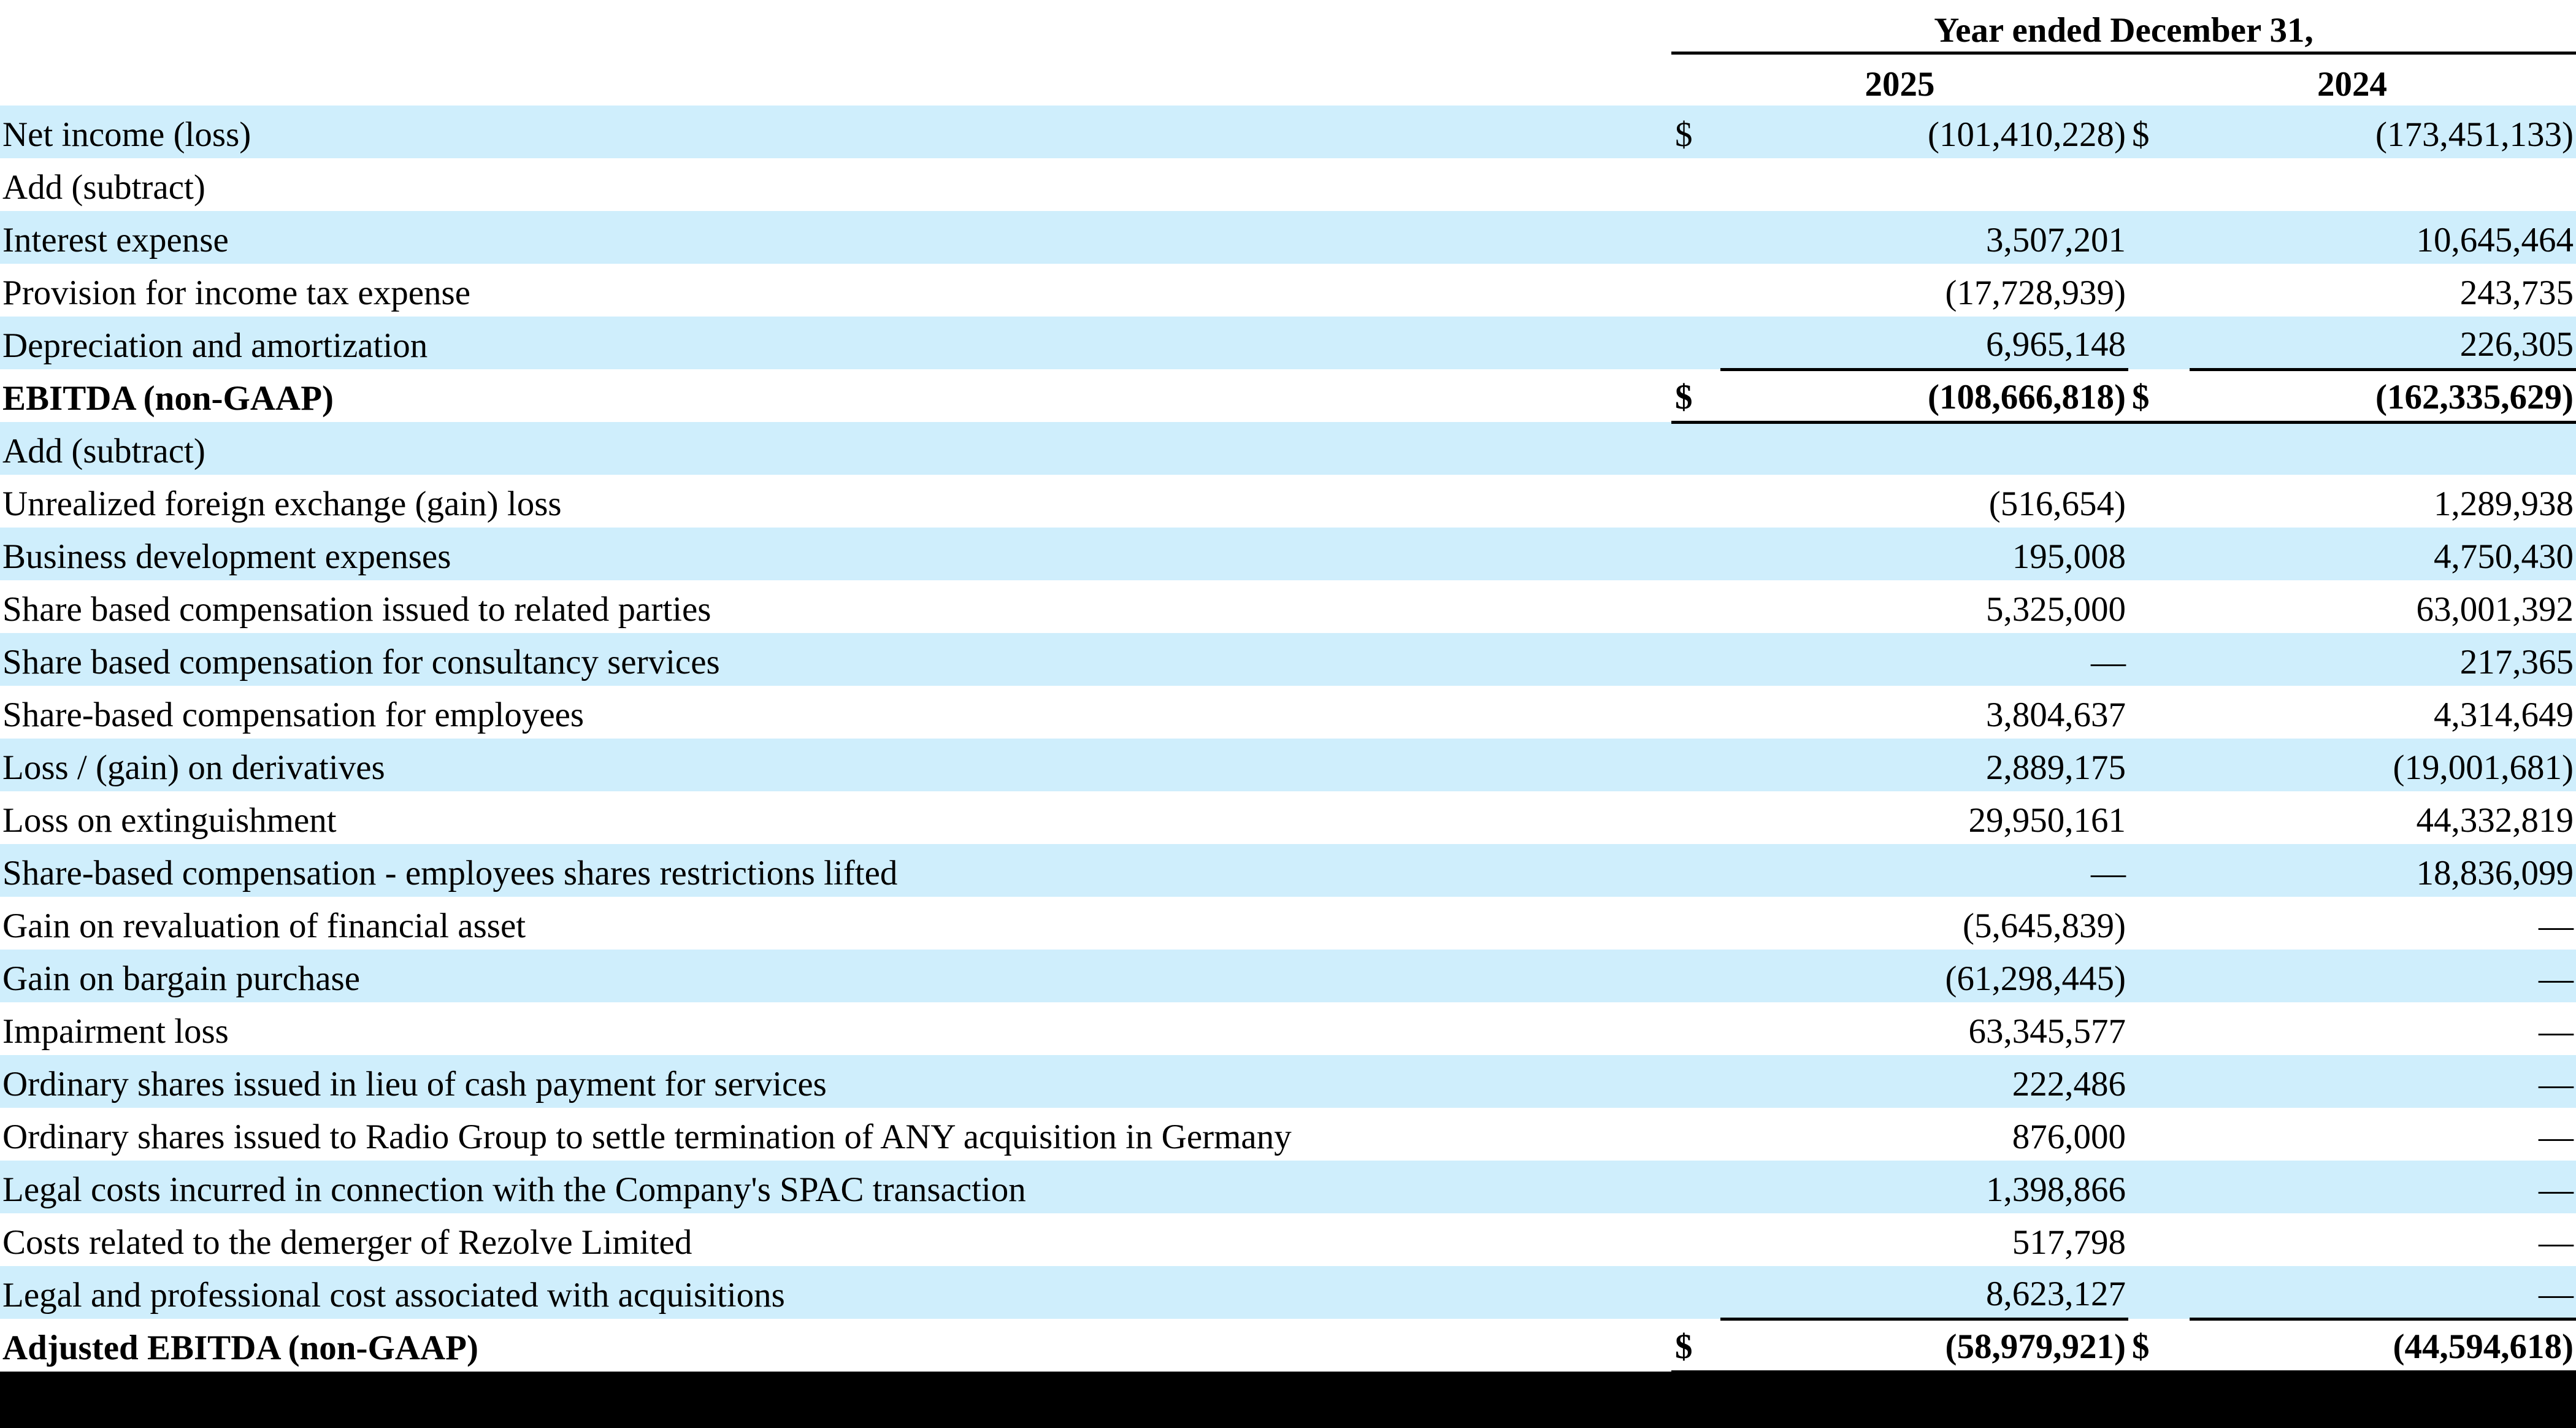 The width and height of the screenshot is (2576, 1428). Describe the element at coordinates (835, 765) in the screenshot. I see `row-label: Loss / (gain) on derivatives` at that location.